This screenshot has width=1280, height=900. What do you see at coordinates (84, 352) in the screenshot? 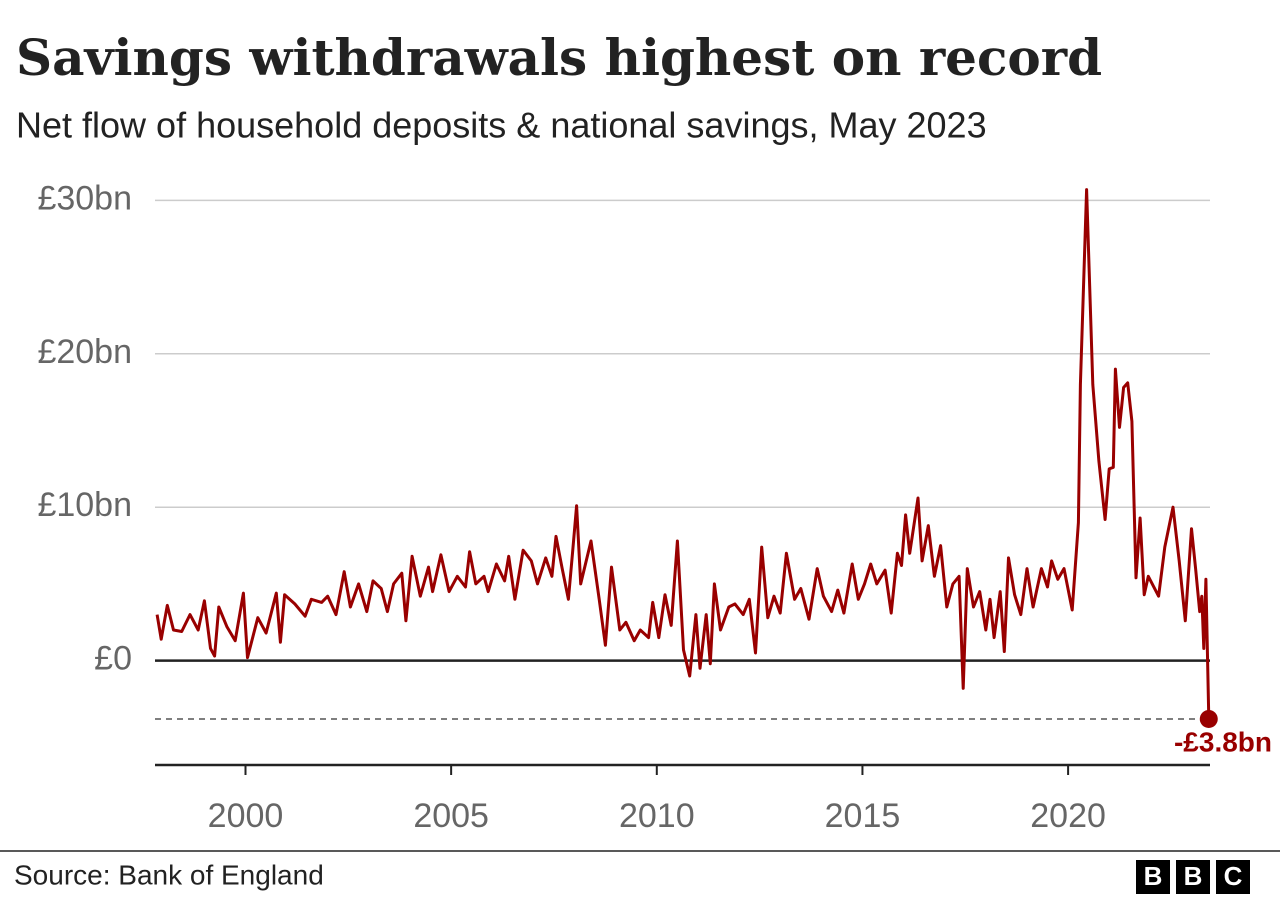
I see `y-tick-label: £20bn` at bounding box center [84, 352].